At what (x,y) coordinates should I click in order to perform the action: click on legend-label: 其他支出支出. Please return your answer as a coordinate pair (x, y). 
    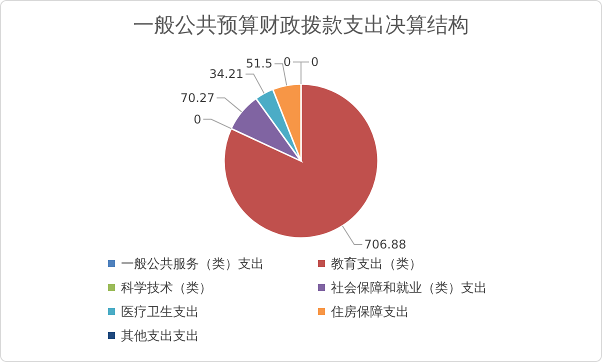
    Looking at the image, I should click on (160, 336).